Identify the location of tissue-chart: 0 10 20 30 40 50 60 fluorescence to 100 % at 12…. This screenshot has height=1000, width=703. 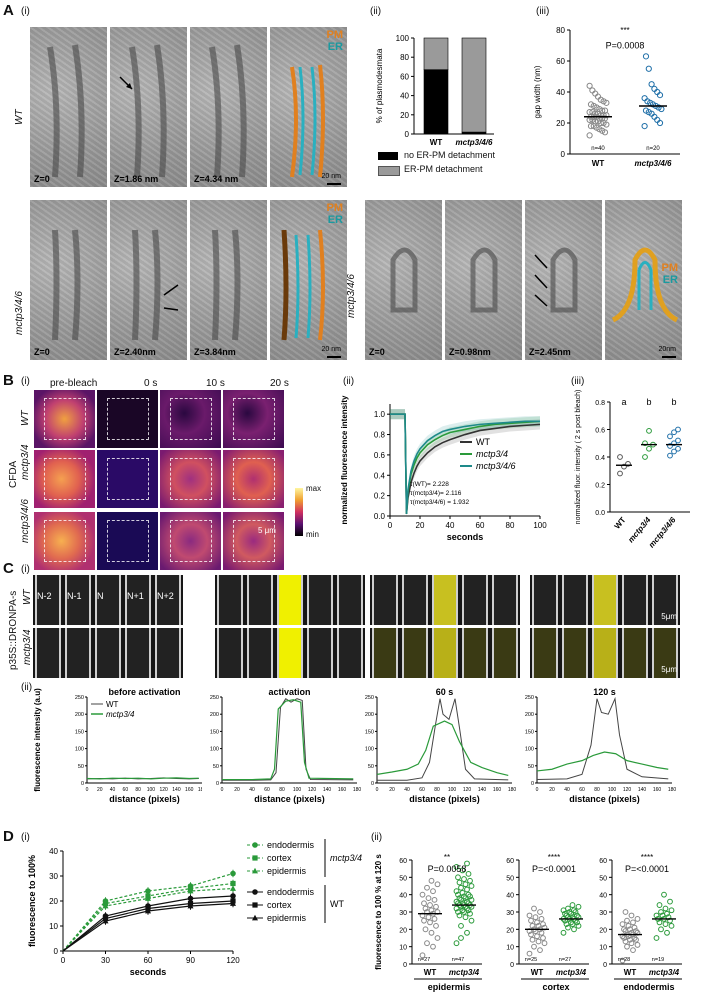
(428, 922).